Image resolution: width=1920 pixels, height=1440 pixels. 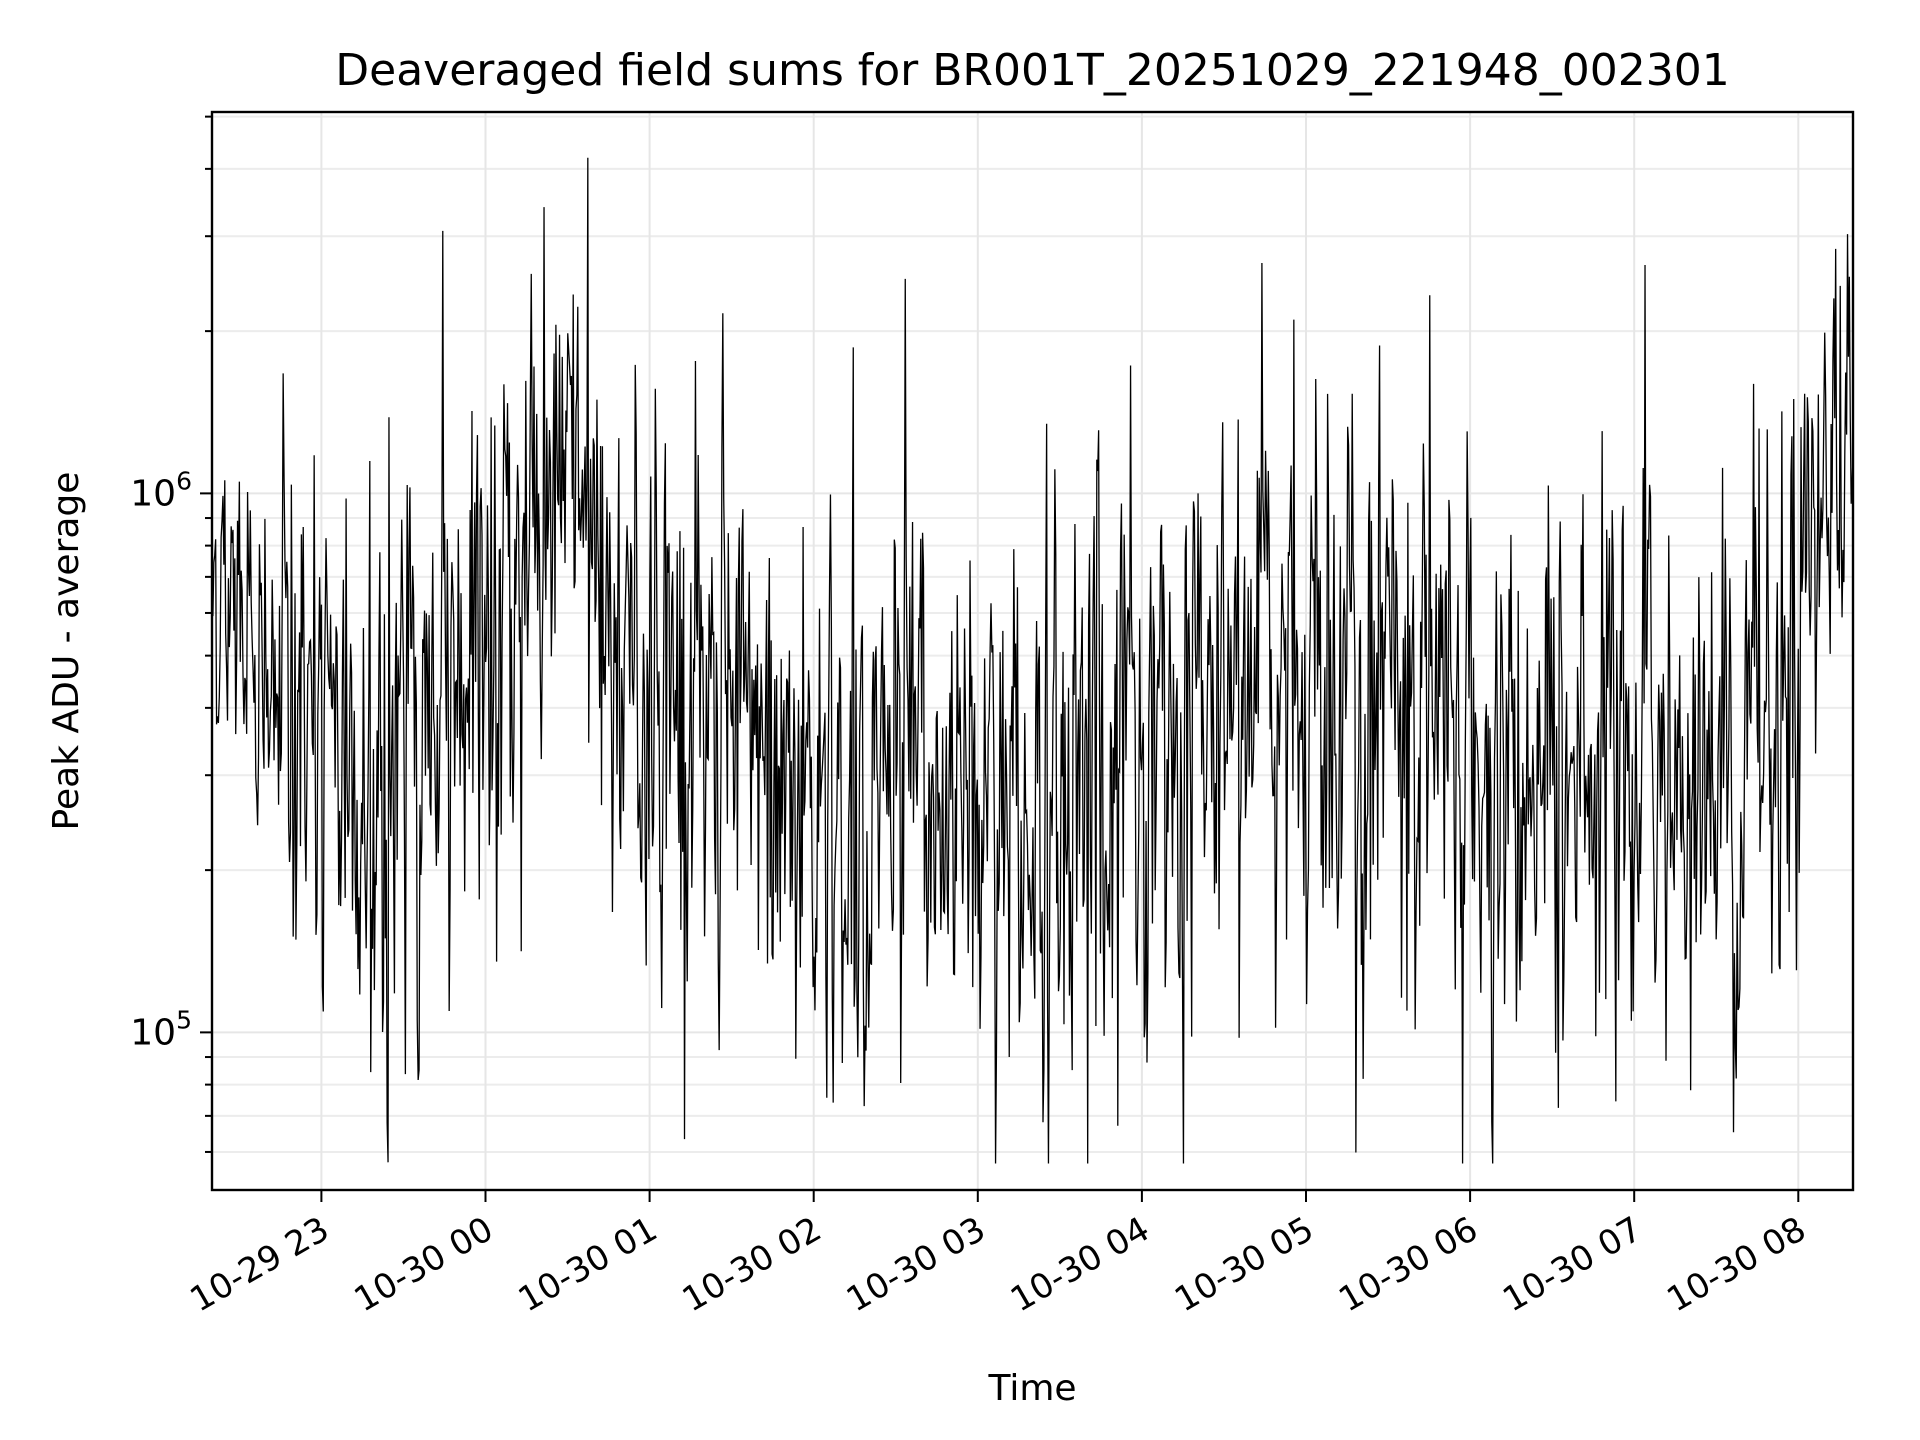 What do you see at coordinates (588, 1264) in the screenshot?
I see `x-tick-label: 10-30 01` at bounding box center [588, 1264].